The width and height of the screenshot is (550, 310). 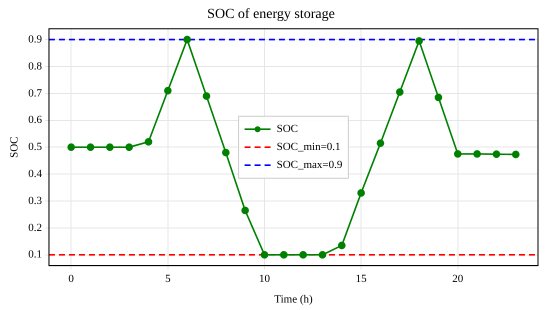 What do you see at coordinates (264, 279) in the screenshot?
I see `x-tick-label: 10` at bounding box center [264, 279].